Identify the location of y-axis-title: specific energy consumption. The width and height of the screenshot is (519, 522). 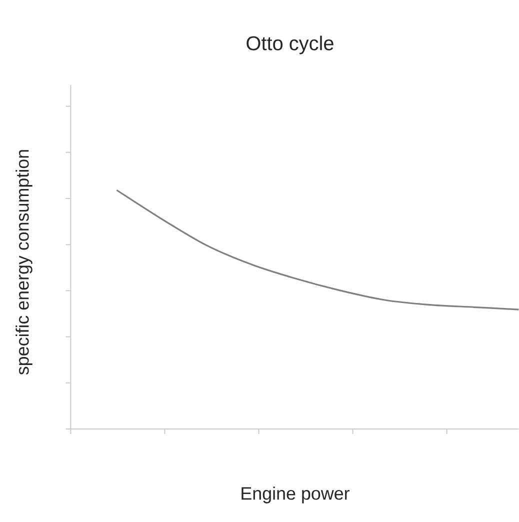
(24, 262).